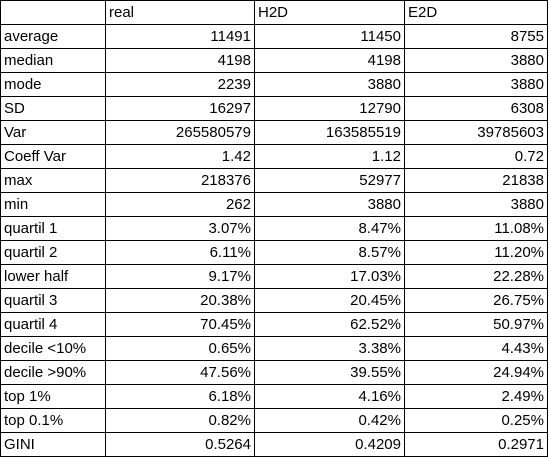  Describe the element at coordinates (329, 156) in the screenshot. I see `value-cell: 1.12` at that location.